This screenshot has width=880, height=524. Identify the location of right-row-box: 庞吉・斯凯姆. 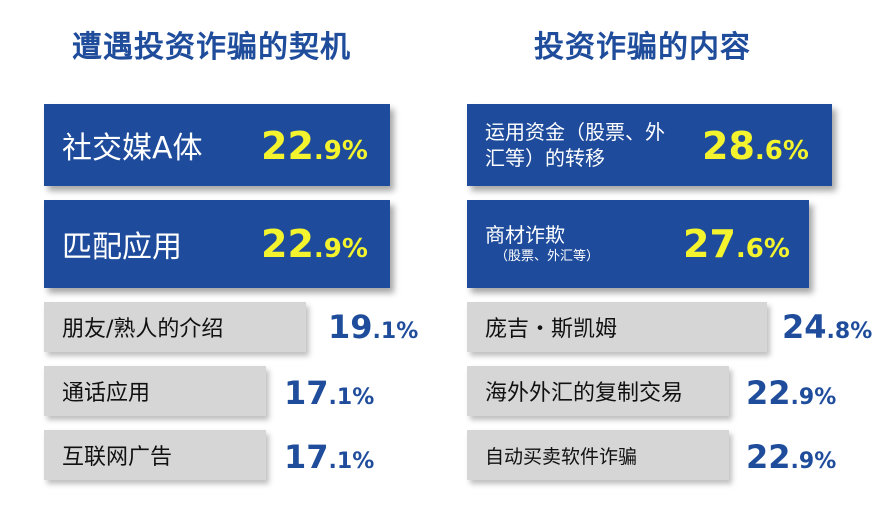
(617, 327).